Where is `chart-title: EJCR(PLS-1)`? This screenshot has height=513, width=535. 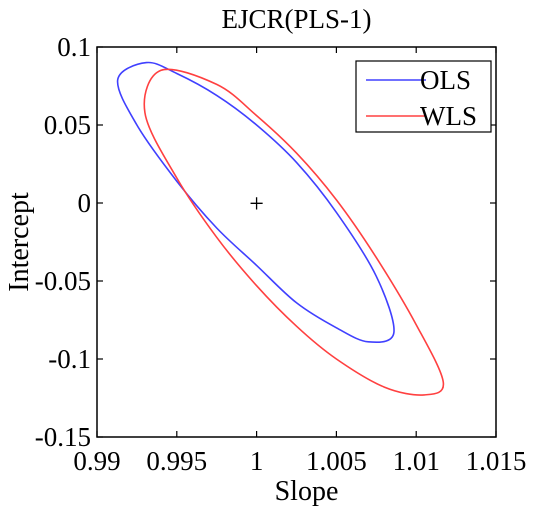
chart-title: EJCR(PLS-1) is located at coordinates (296, 19).